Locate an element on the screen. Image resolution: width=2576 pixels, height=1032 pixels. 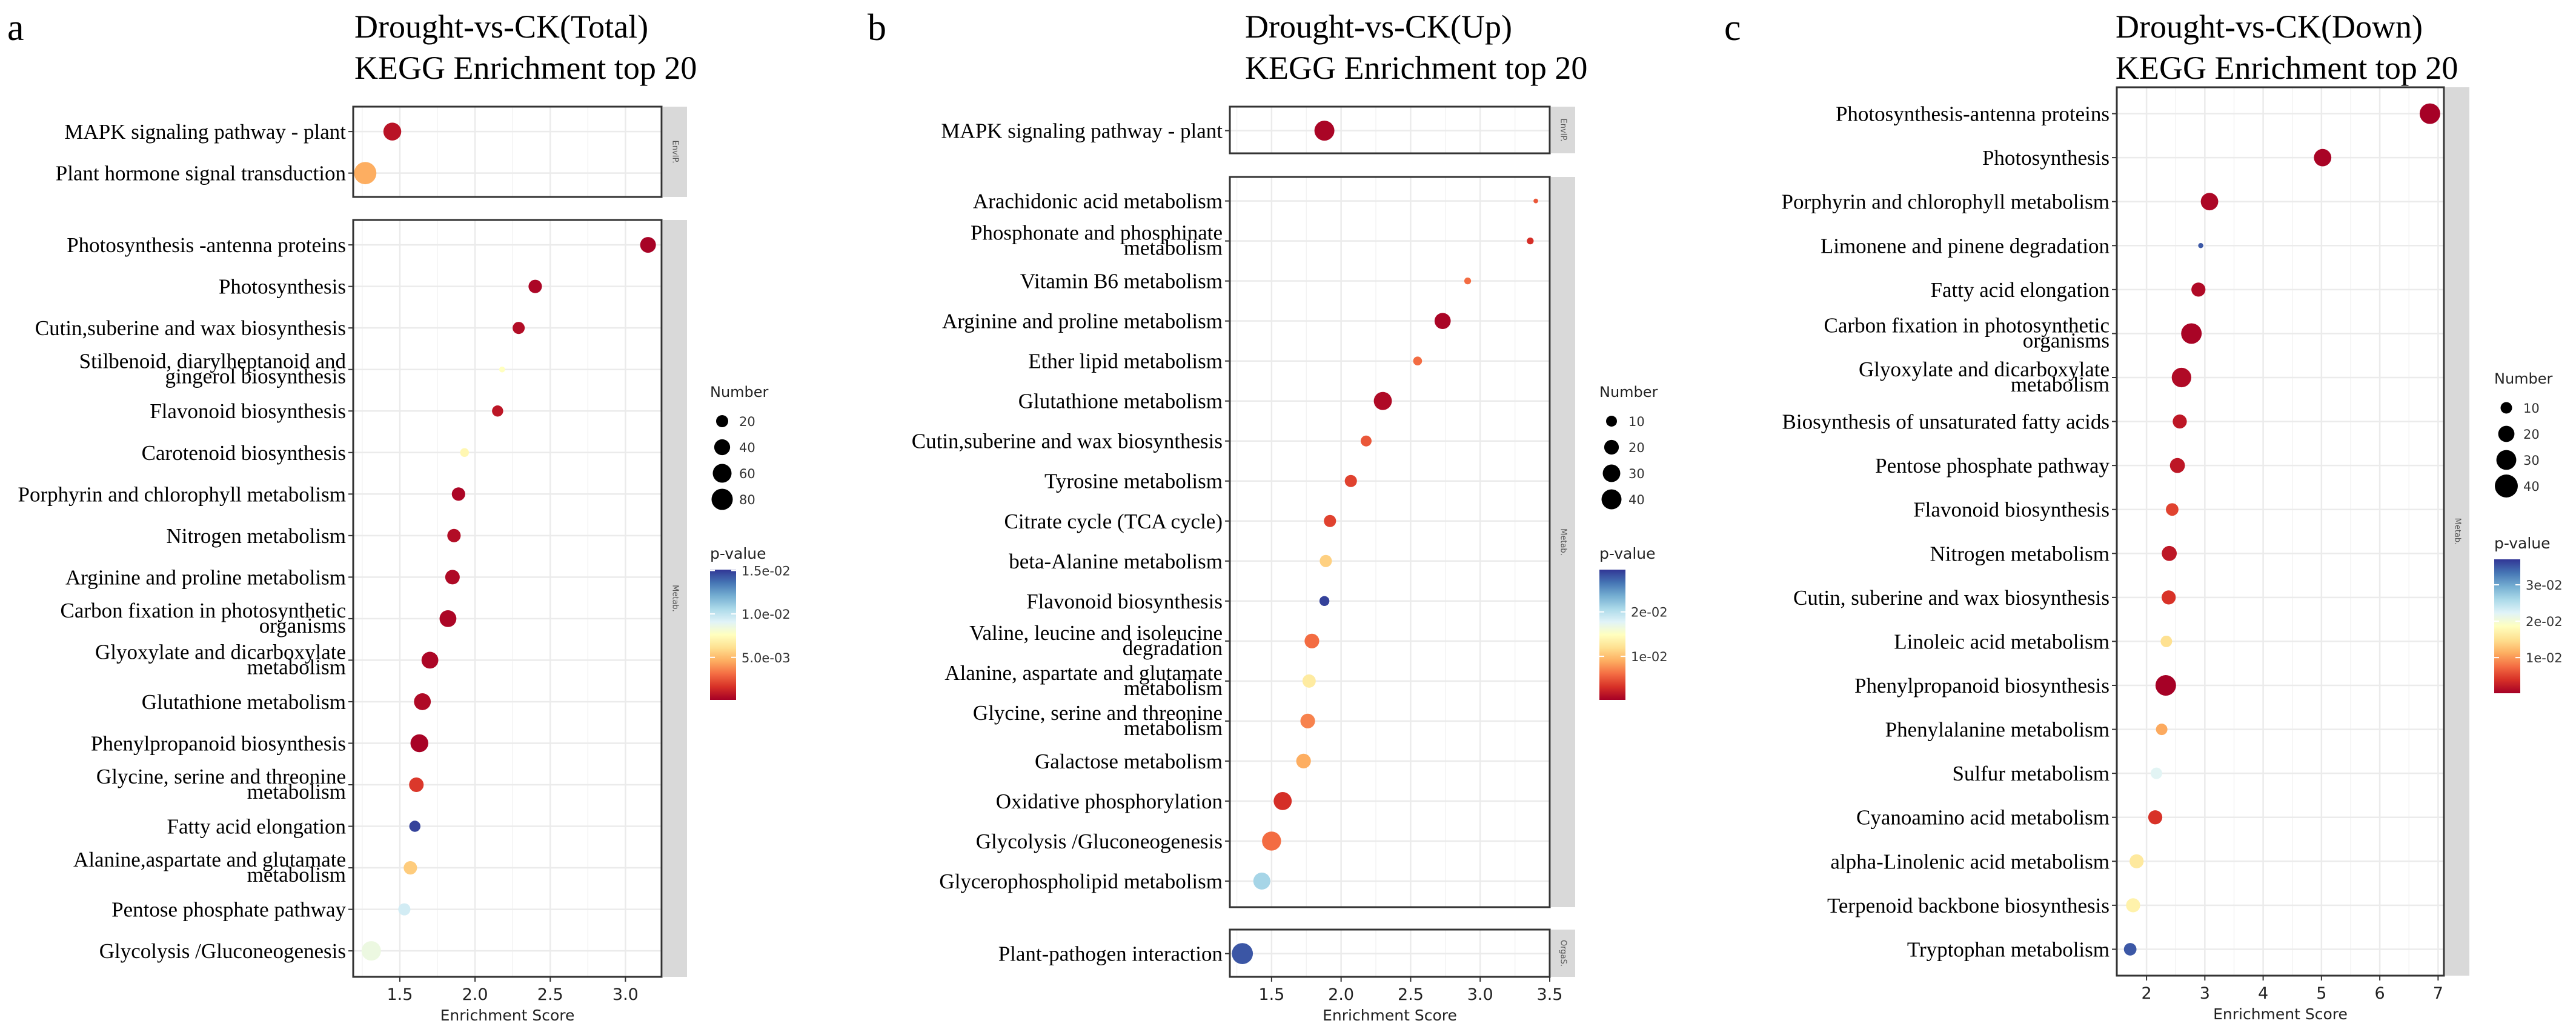
facet-envip: MAPK signaling pathway - plant EnvIP. is located at coordinates (1258, 130).